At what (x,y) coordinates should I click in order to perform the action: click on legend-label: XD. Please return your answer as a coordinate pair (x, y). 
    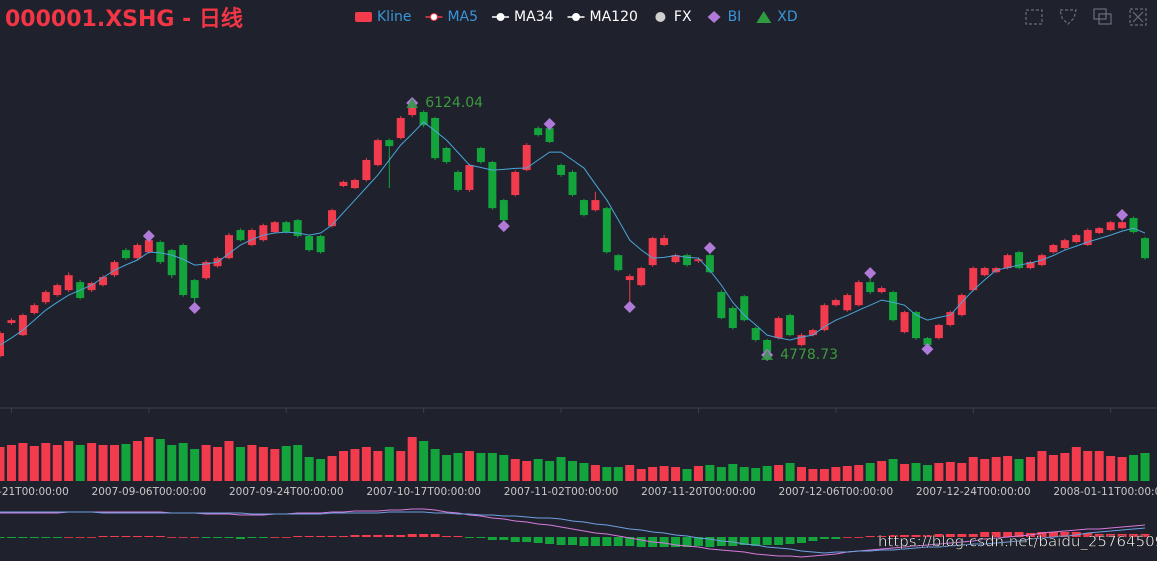
    Looking at the image, I should click on (787, 17).